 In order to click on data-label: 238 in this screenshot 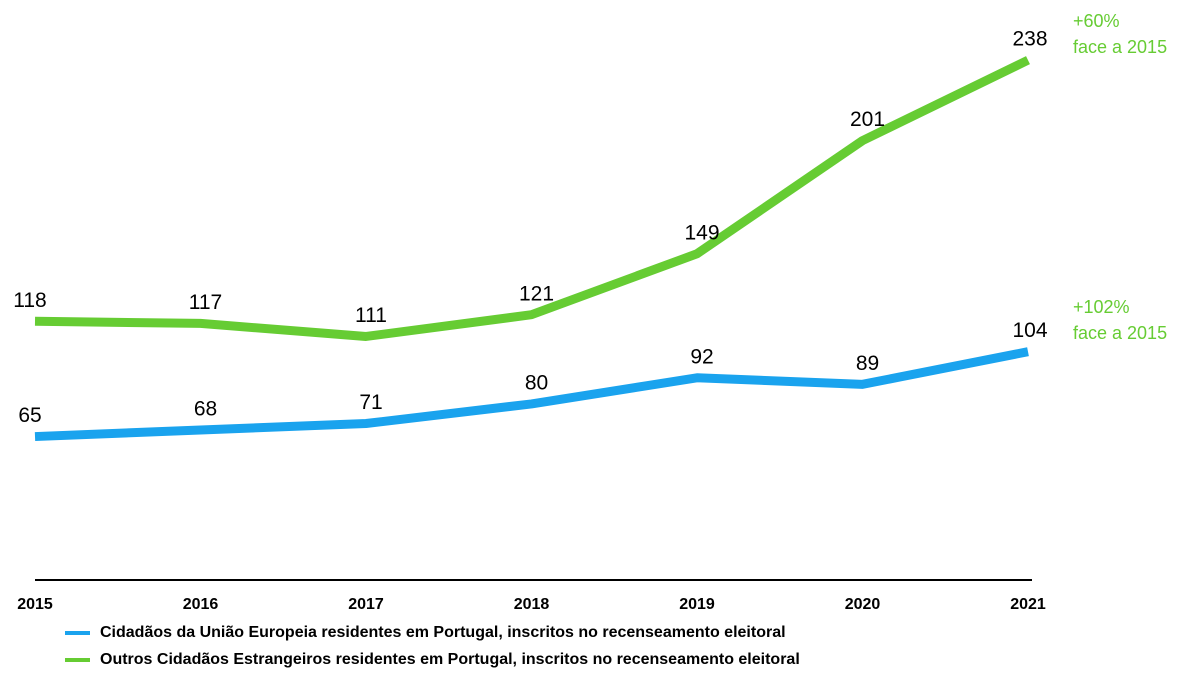, I will do `click(1029, 39)`.